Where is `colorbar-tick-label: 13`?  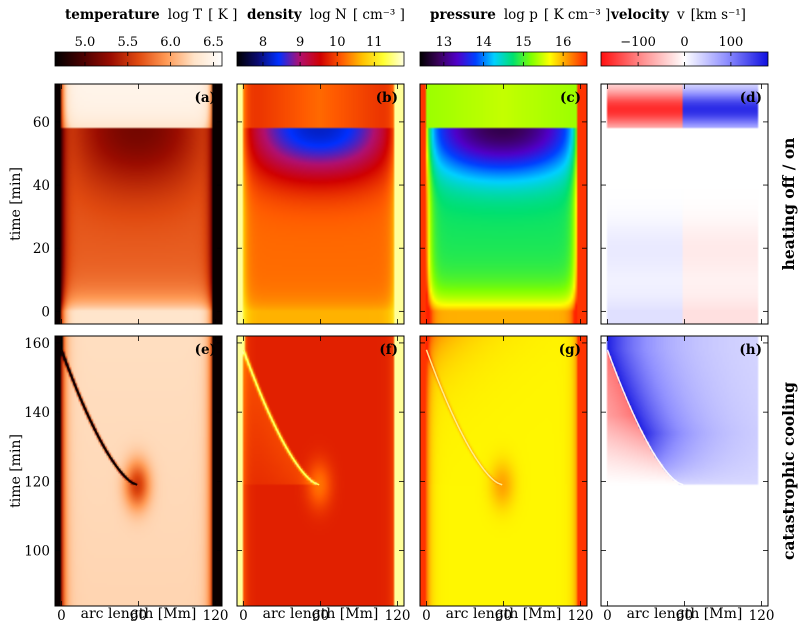 colorbar-tick-label: 13 is located at coordinates (444, 42).